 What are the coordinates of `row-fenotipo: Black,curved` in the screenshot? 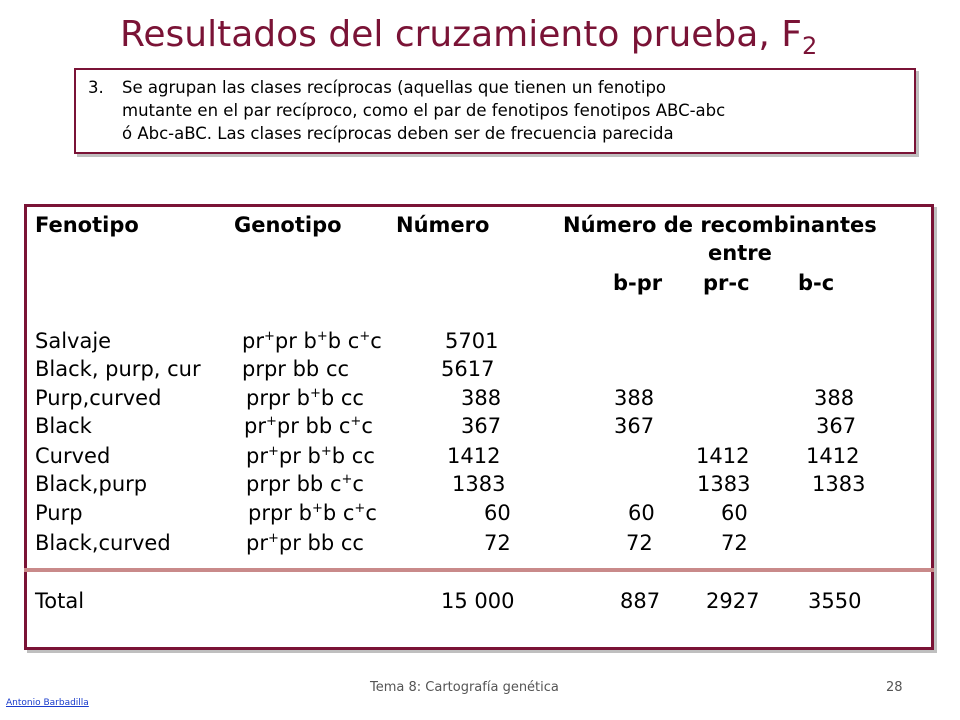 It's located at (103, 543).